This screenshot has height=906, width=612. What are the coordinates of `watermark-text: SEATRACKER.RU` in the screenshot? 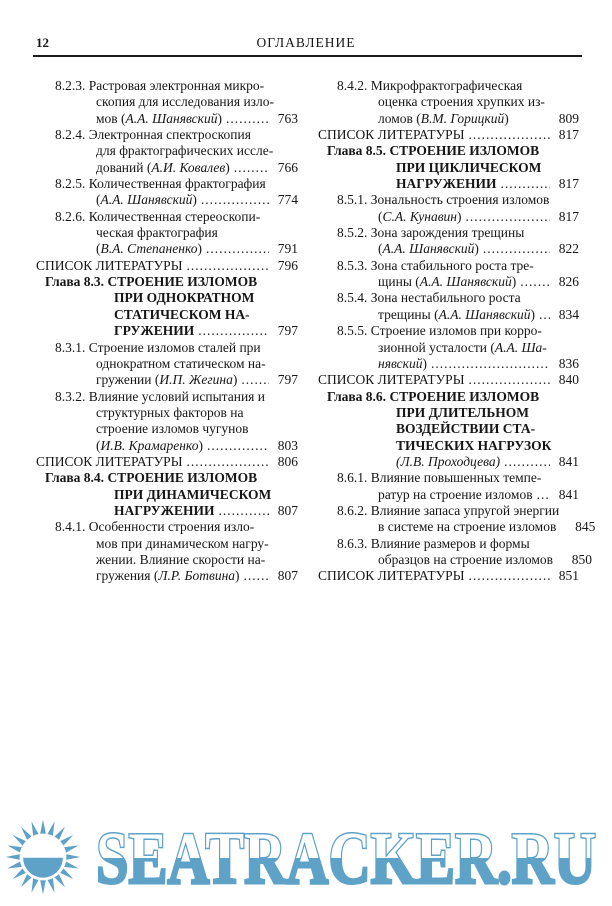 It's located at (346, 859).